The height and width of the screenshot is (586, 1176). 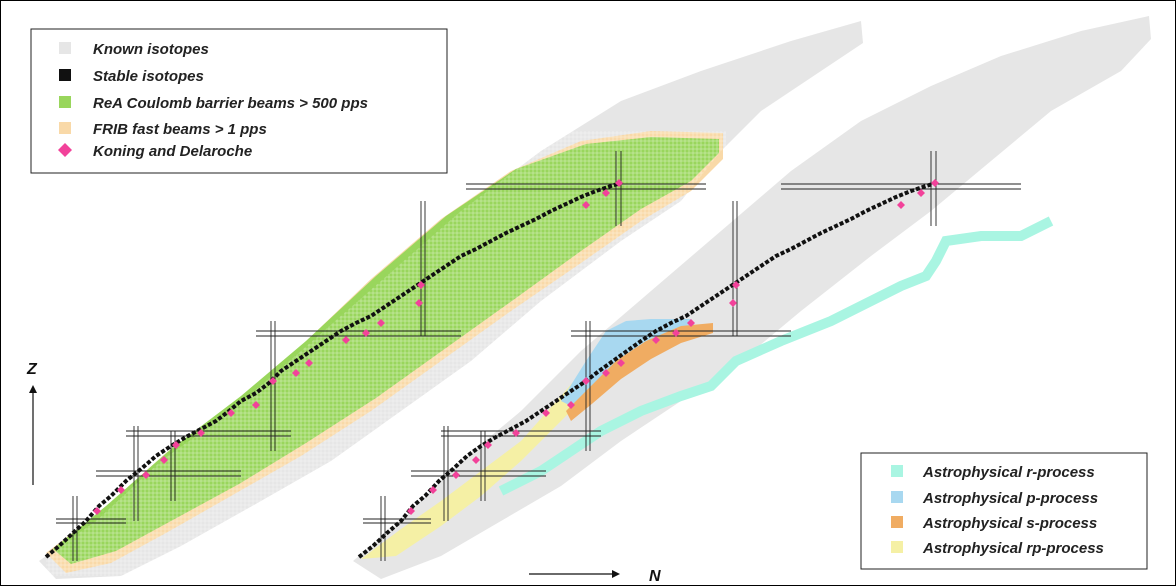 What do you see at coordinates (230, 103) in the screenshot?
I see `legend-rea-beams: ReA Coulomb barrier beams > 500 pps` at bounding box center [230, 103].